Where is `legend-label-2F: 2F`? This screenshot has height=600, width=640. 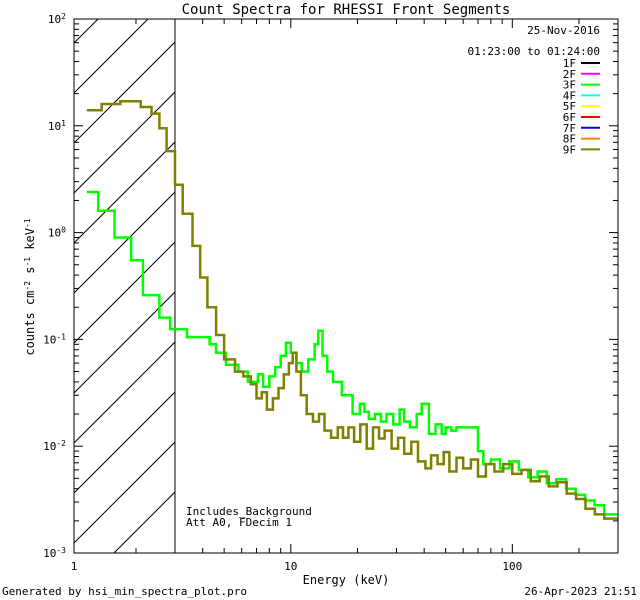 legend-label-2F: 2F is located at coordinates (569, 74).